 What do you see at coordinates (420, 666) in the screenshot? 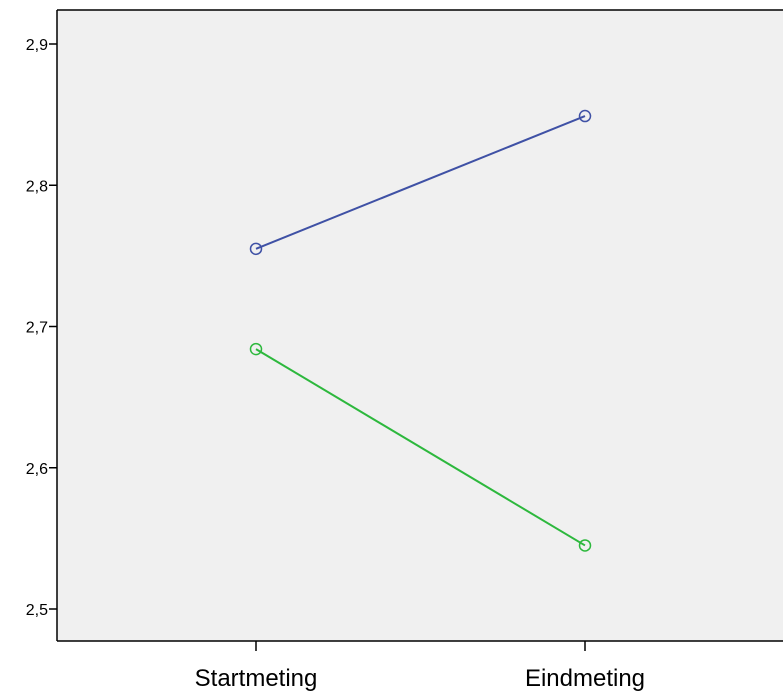
I see `x-axis-ticks: Startmeting Eindmeting` at bounding box center [420, 666].